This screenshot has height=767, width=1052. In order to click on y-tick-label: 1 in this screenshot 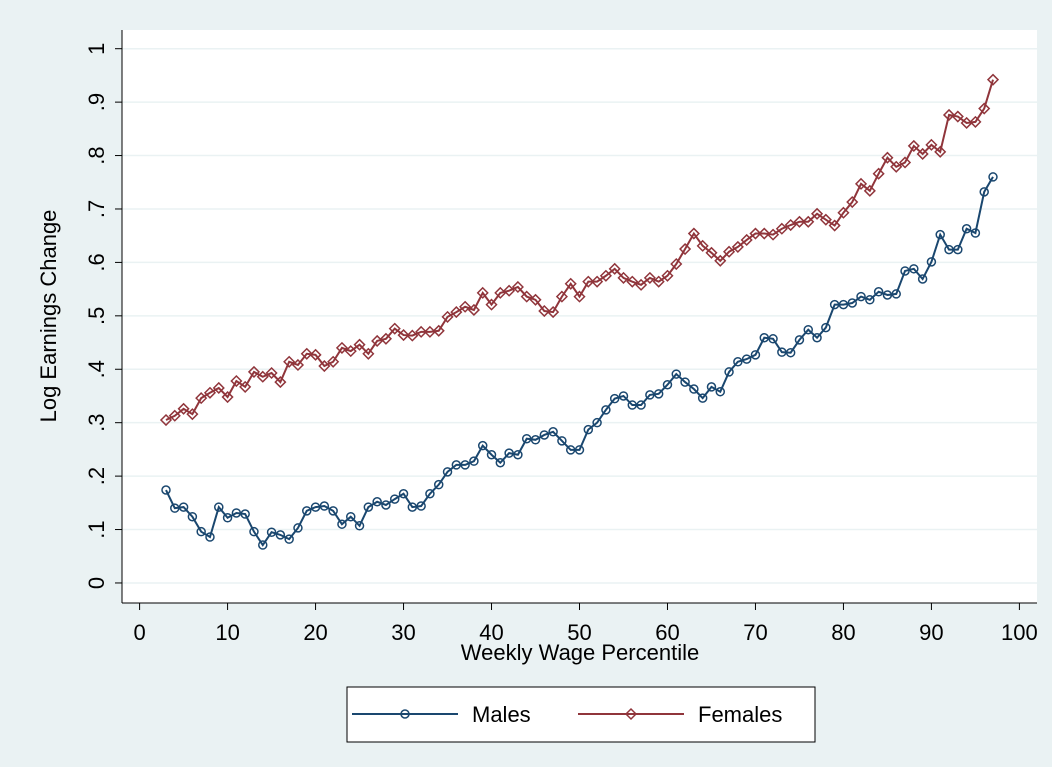, I will do `click(96, 49)`.